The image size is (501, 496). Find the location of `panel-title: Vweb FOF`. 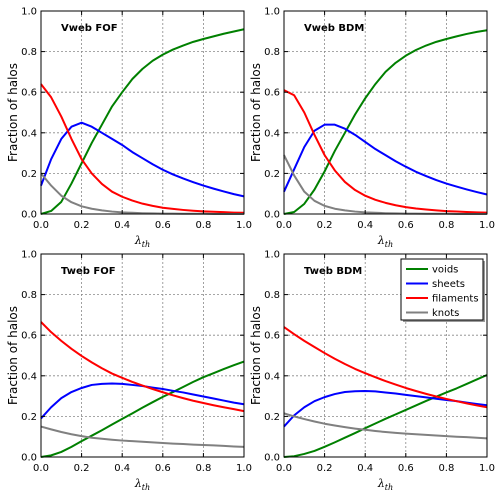

panel-title: Vweb FOF is located at coordinates (89, 28).